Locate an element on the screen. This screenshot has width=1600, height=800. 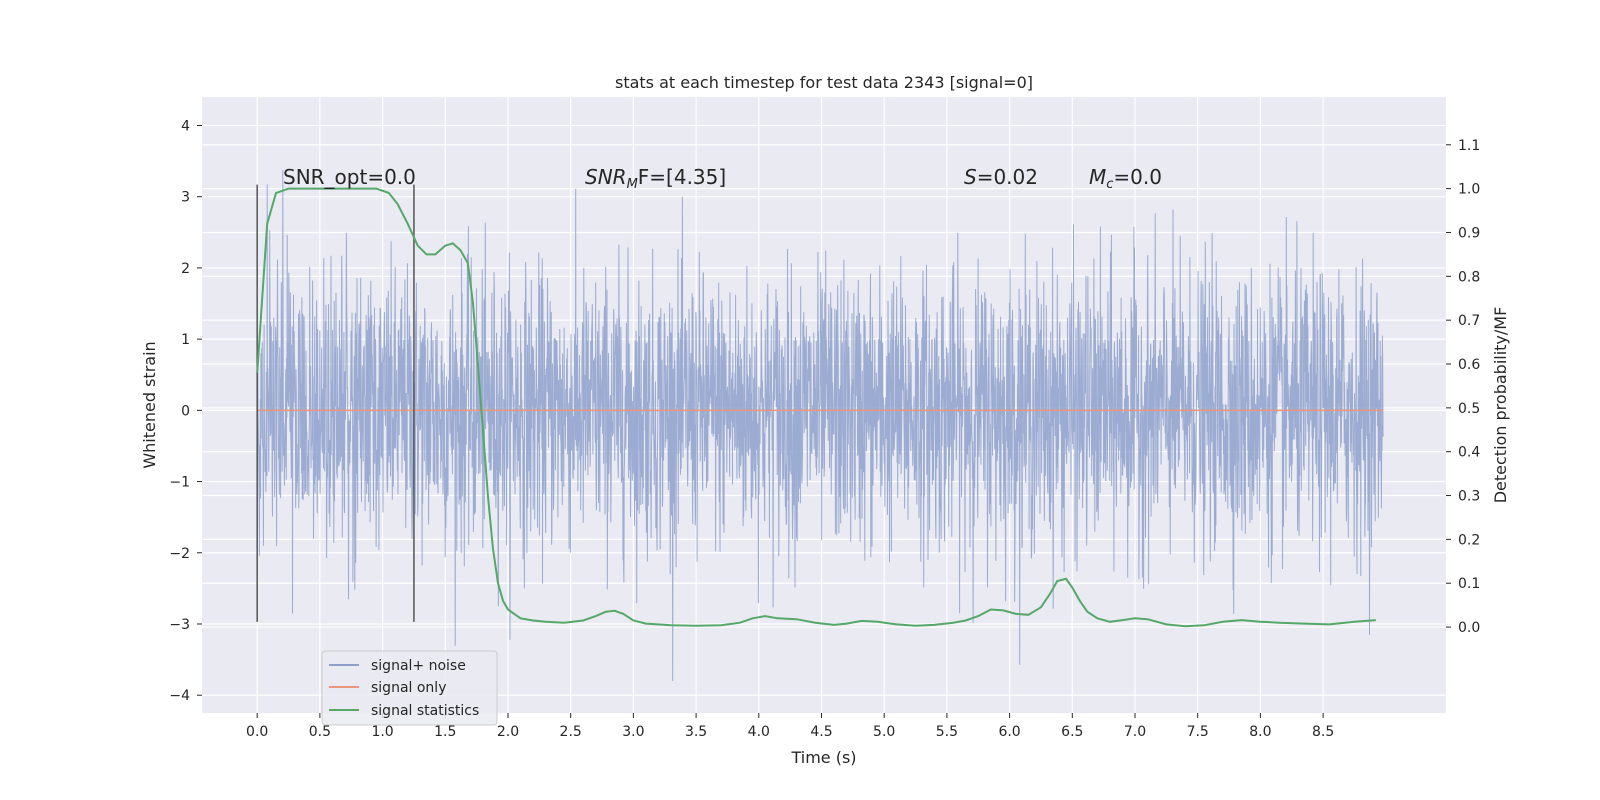
y-tick-label: 0 is located at coordinates (185, 411).